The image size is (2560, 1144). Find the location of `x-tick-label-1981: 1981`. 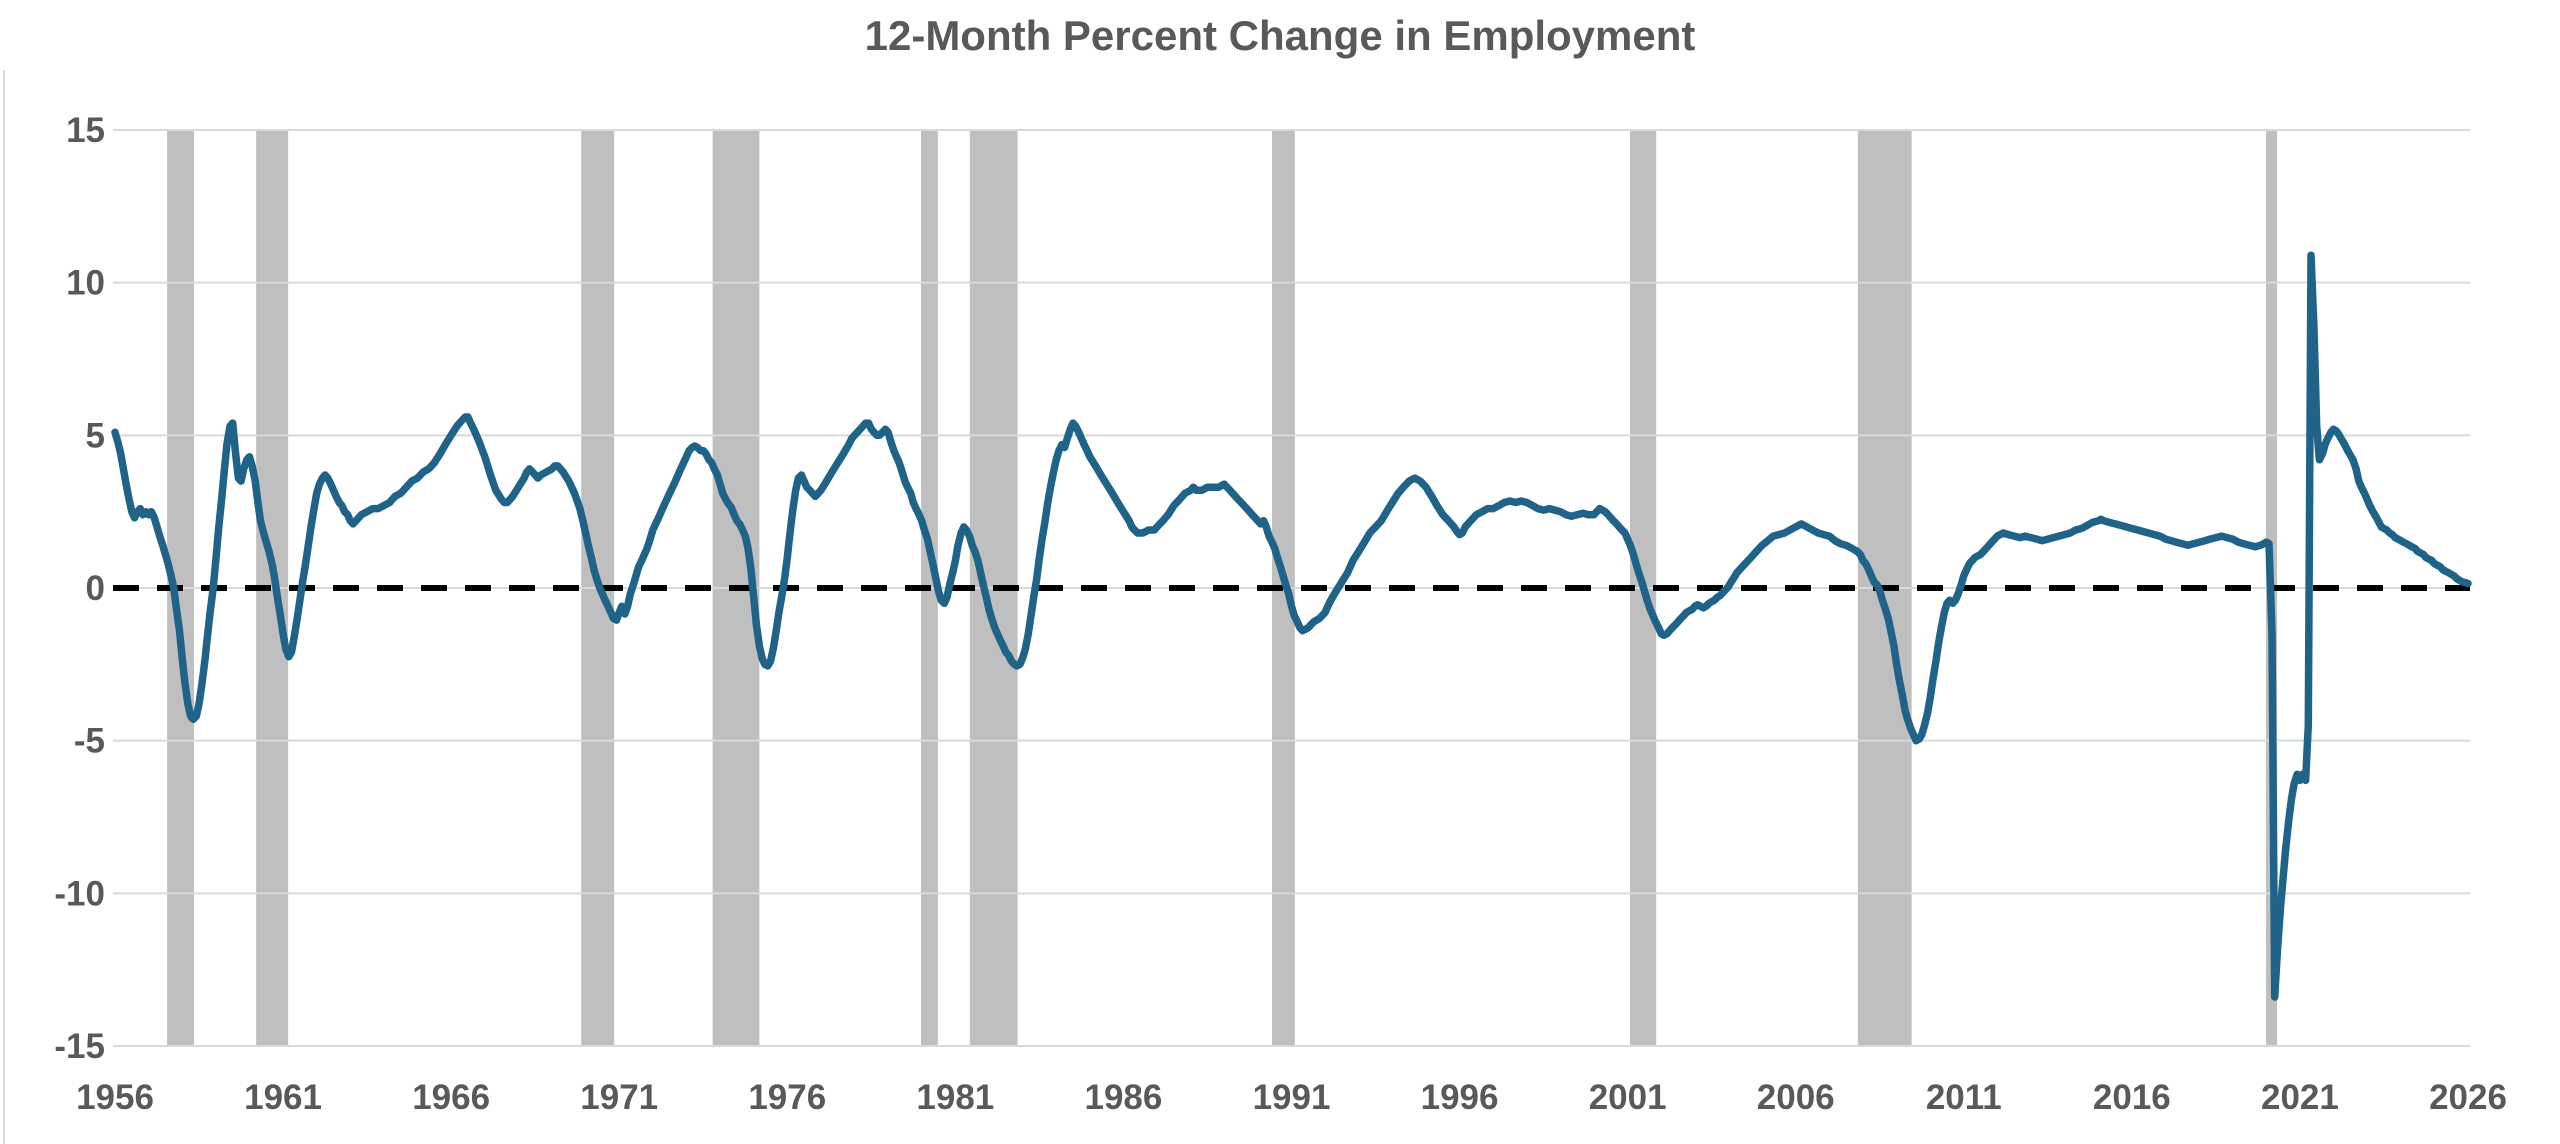

x-tick-label-1981: 1981 is located at coordinates (955, 1097).